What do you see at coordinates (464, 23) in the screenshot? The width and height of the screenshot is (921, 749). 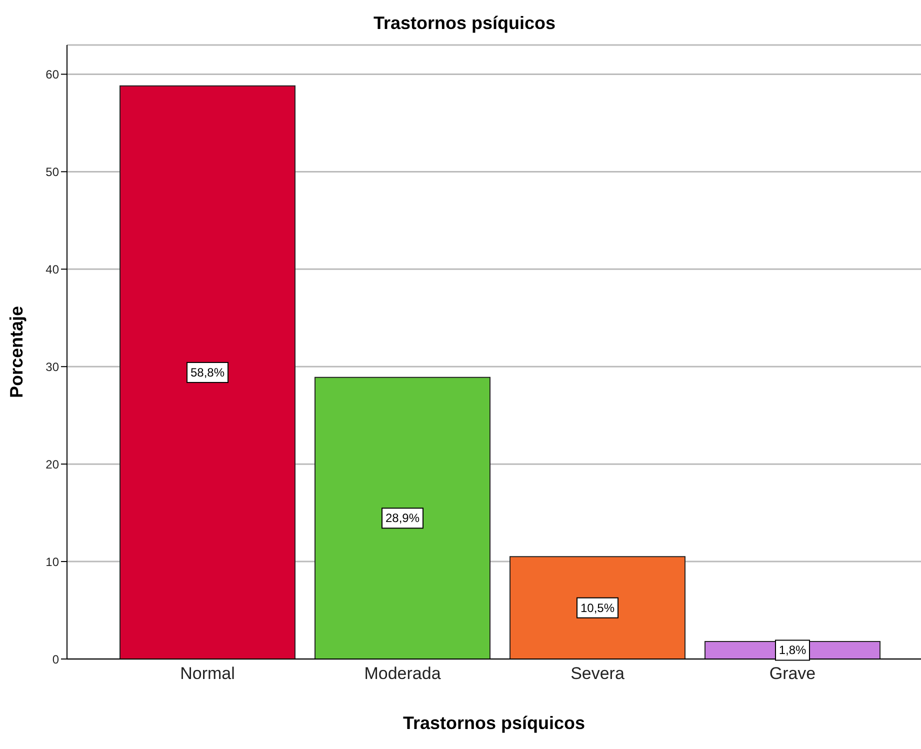 I see `chart-title: Trastornos psíquicos` at bounding box center [464, 23].